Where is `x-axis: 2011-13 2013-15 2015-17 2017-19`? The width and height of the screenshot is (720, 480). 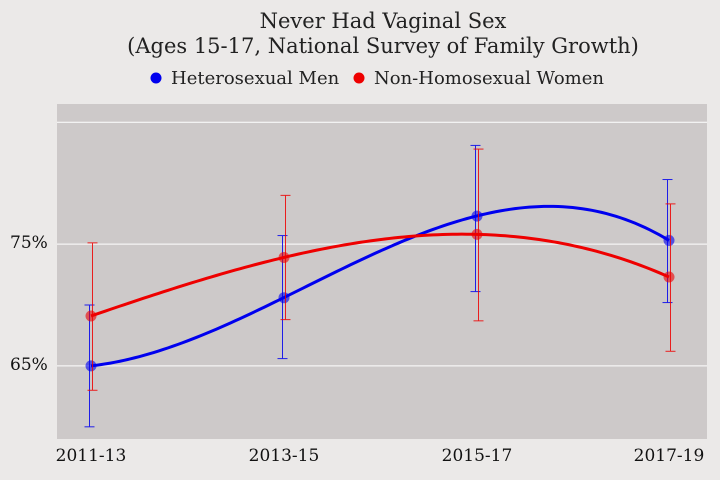
x-axis: 2011-13 2013-15 2015-17 2017-19 is located at coordinates (380, 456).